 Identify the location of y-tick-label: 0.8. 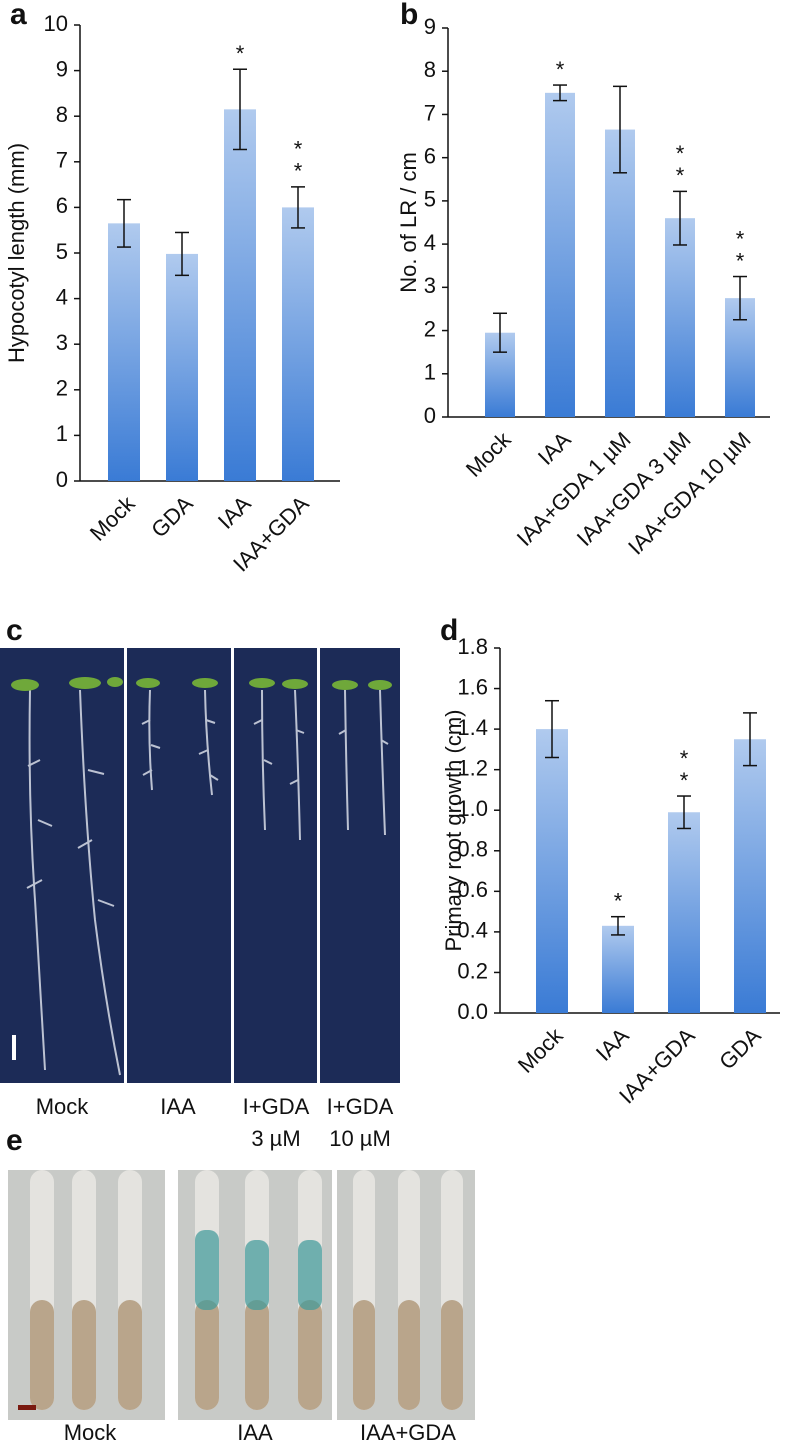
(472, 849).